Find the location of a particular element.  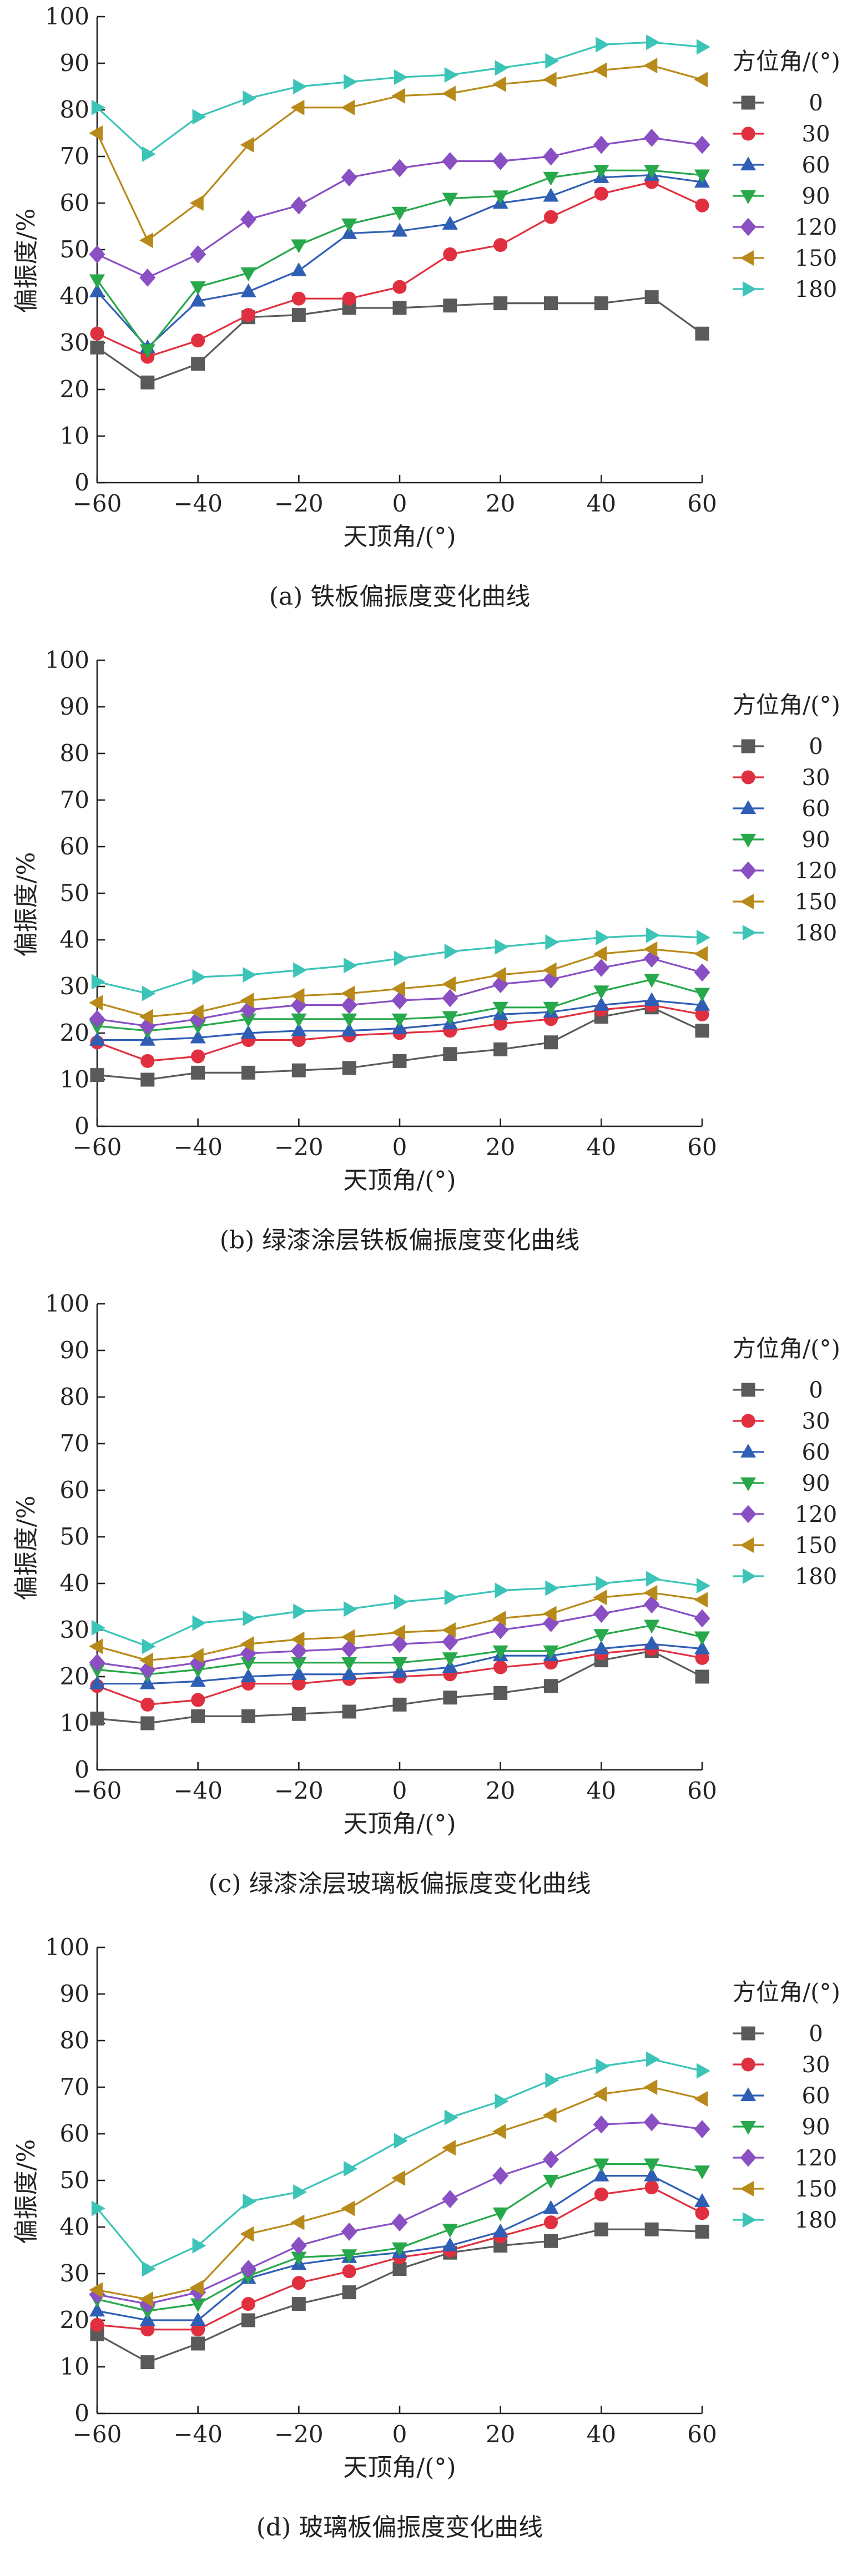

y-tick-label: 10 is located at coordinates (74, 1079).